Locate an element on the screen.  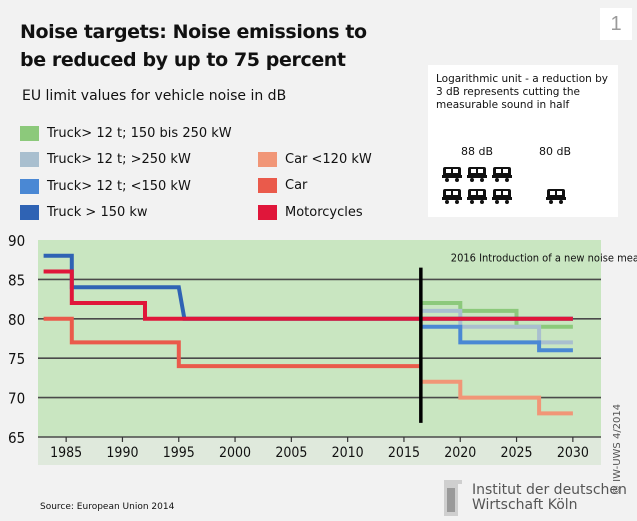
legend-label: Car <120 kW is located at coordinates (328, 159).